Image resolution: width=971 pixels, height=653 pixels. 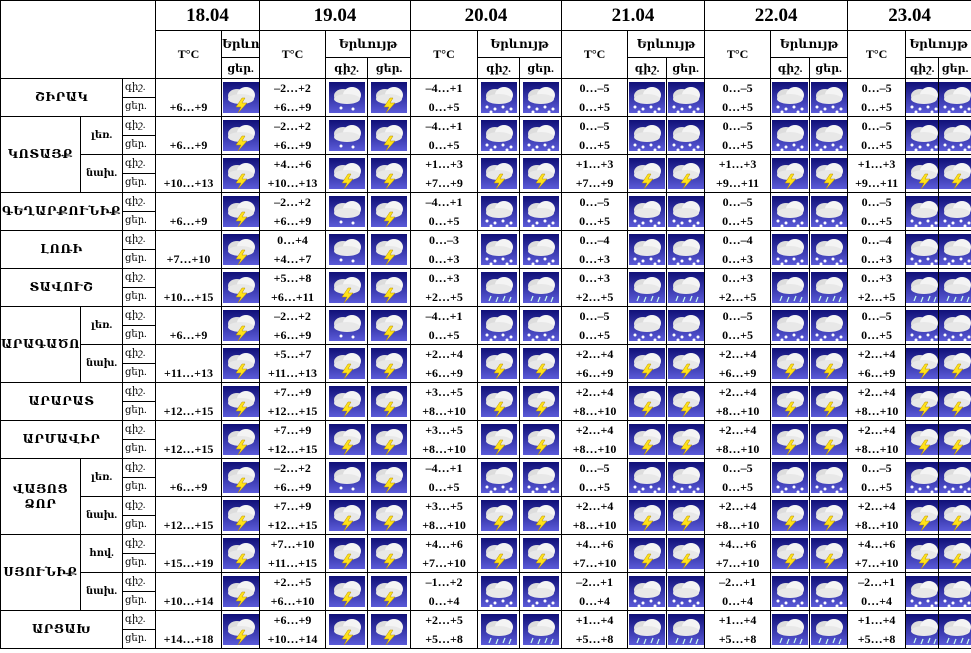 What do you see at coordinates (738, 592) in the screenshot?
I see `temp-stack: –2…+1 0…+4` at bounding box center [738, 592].